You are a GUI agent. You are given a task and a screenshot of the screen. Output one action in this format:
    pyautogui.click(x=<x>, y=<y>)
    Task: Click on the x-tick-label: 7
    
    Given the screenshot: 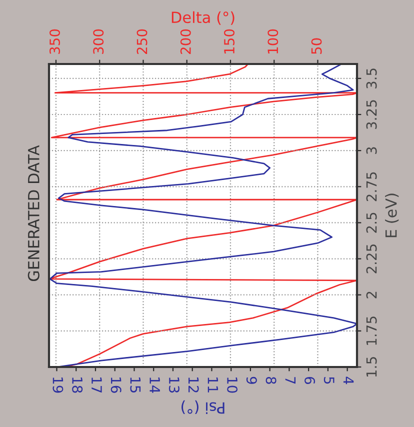 What is the action you would take?
    pyautogui.click(x=290, y=380)
    